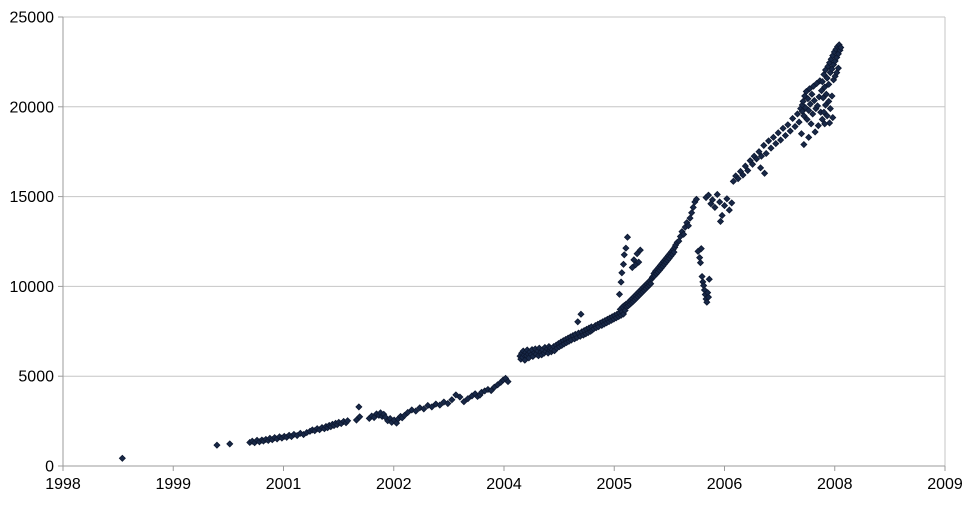  I want to click on y-tick-label: 25000, so click(32, 18).